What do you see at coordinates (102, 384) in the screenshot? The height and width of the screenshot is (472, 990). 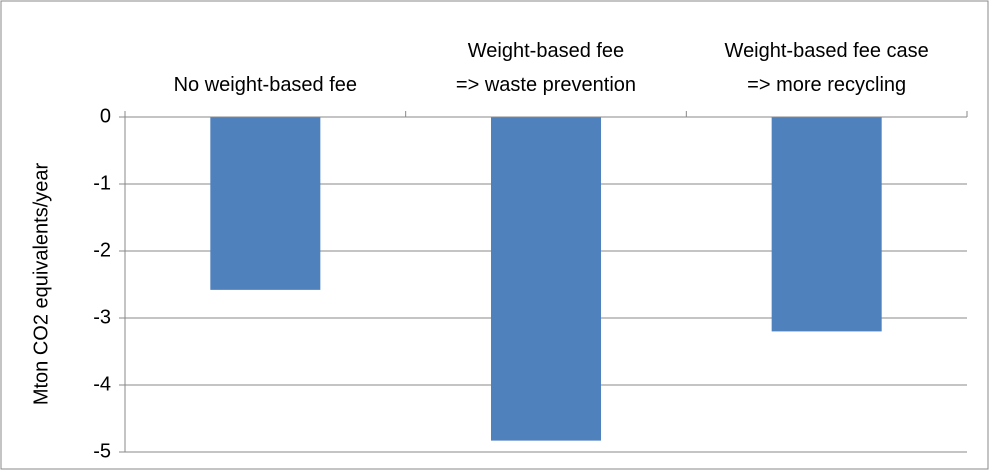 I see `y-tick-label: -4` at bounding box center [102, 384].